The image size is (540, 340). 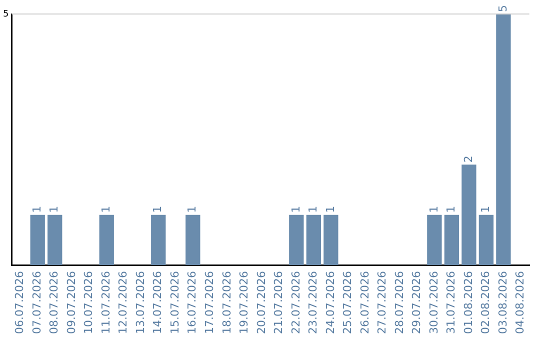 I want to click on data-label: 5, so click(x=503, y=8).